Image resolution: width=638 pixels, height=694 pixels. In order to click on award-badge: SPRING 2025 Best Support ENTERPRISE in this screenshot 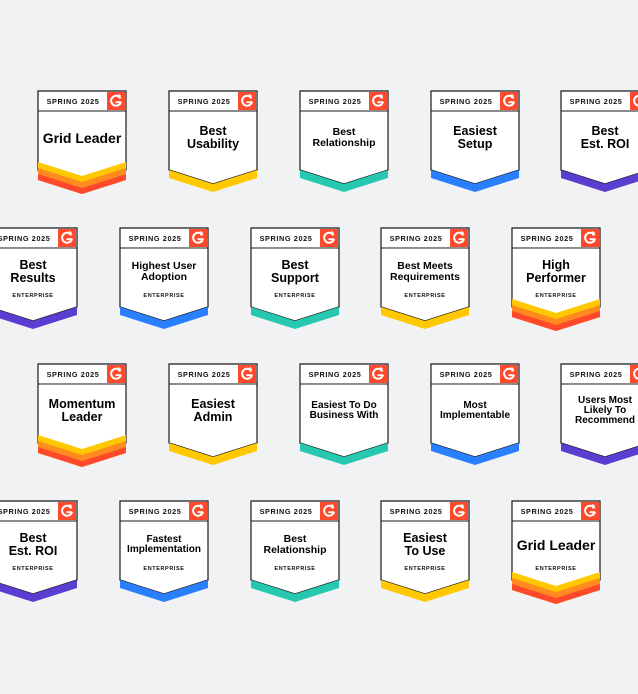, I will do `click(295, 279)`.